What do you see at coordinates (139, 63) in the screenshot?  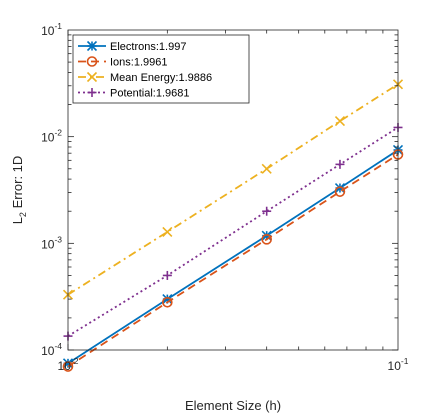 I see `legend-label: Ions:1.9961` at bounding box center [139, 63].